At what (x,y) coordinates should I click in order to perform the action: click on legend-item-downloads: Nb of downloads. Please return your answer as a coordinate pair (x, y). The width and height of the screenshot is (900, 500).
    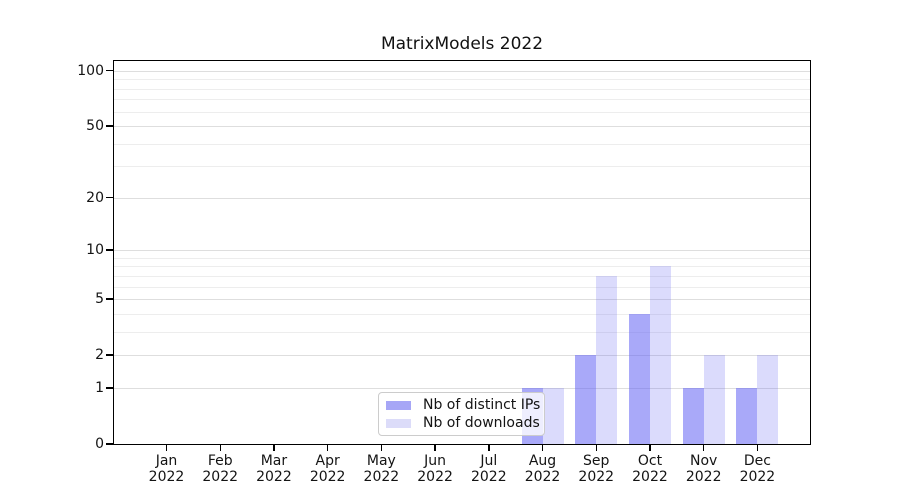
    Looking at the image, I should click on (463, 423).